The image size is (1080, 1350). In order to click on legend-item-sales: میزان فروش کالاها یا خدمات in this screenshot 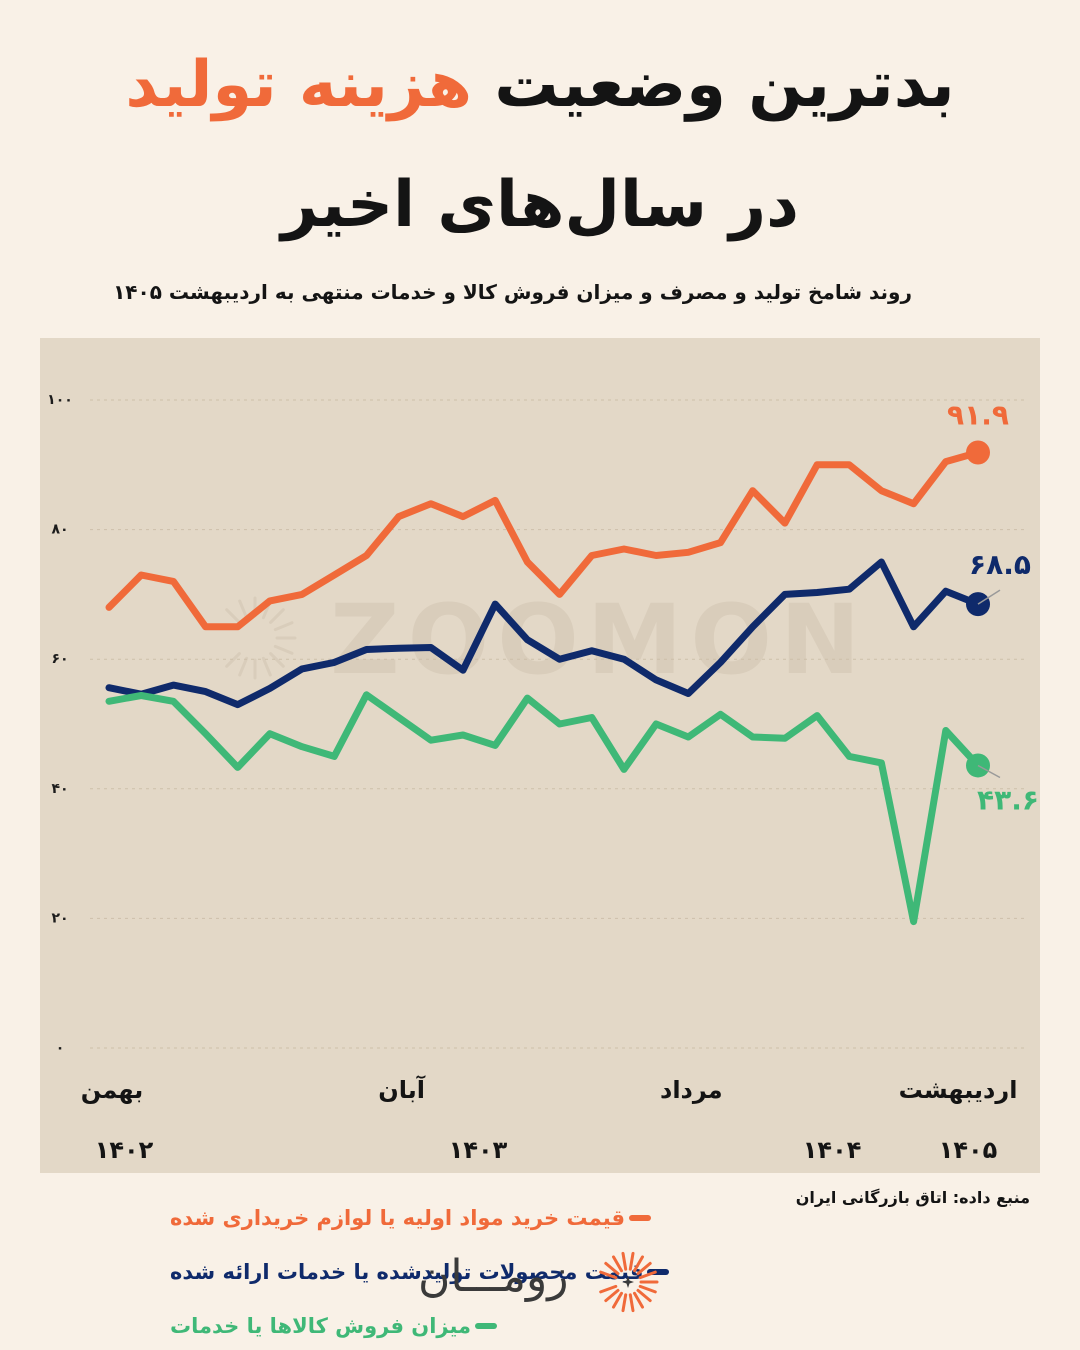, I will do `click(334, 1326)`.